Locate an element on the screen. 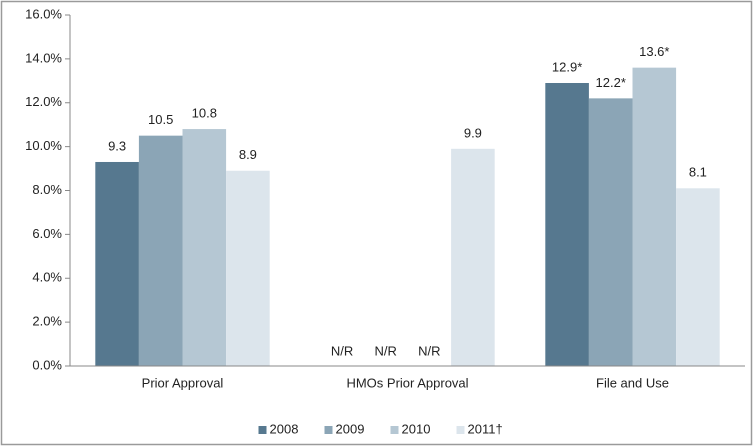 This screenshot has height=446, width=753. value-label: 8.9 is located at coordinates (248, 154).